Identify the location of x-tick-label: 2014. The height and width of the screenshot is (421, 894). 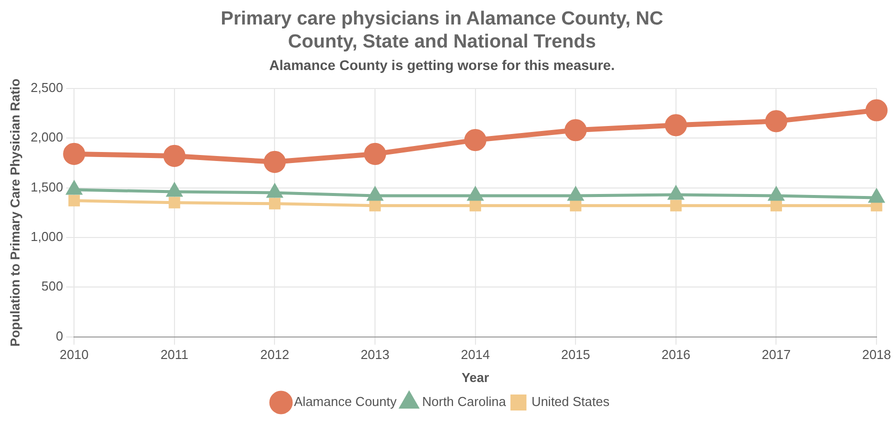
(475, 354).